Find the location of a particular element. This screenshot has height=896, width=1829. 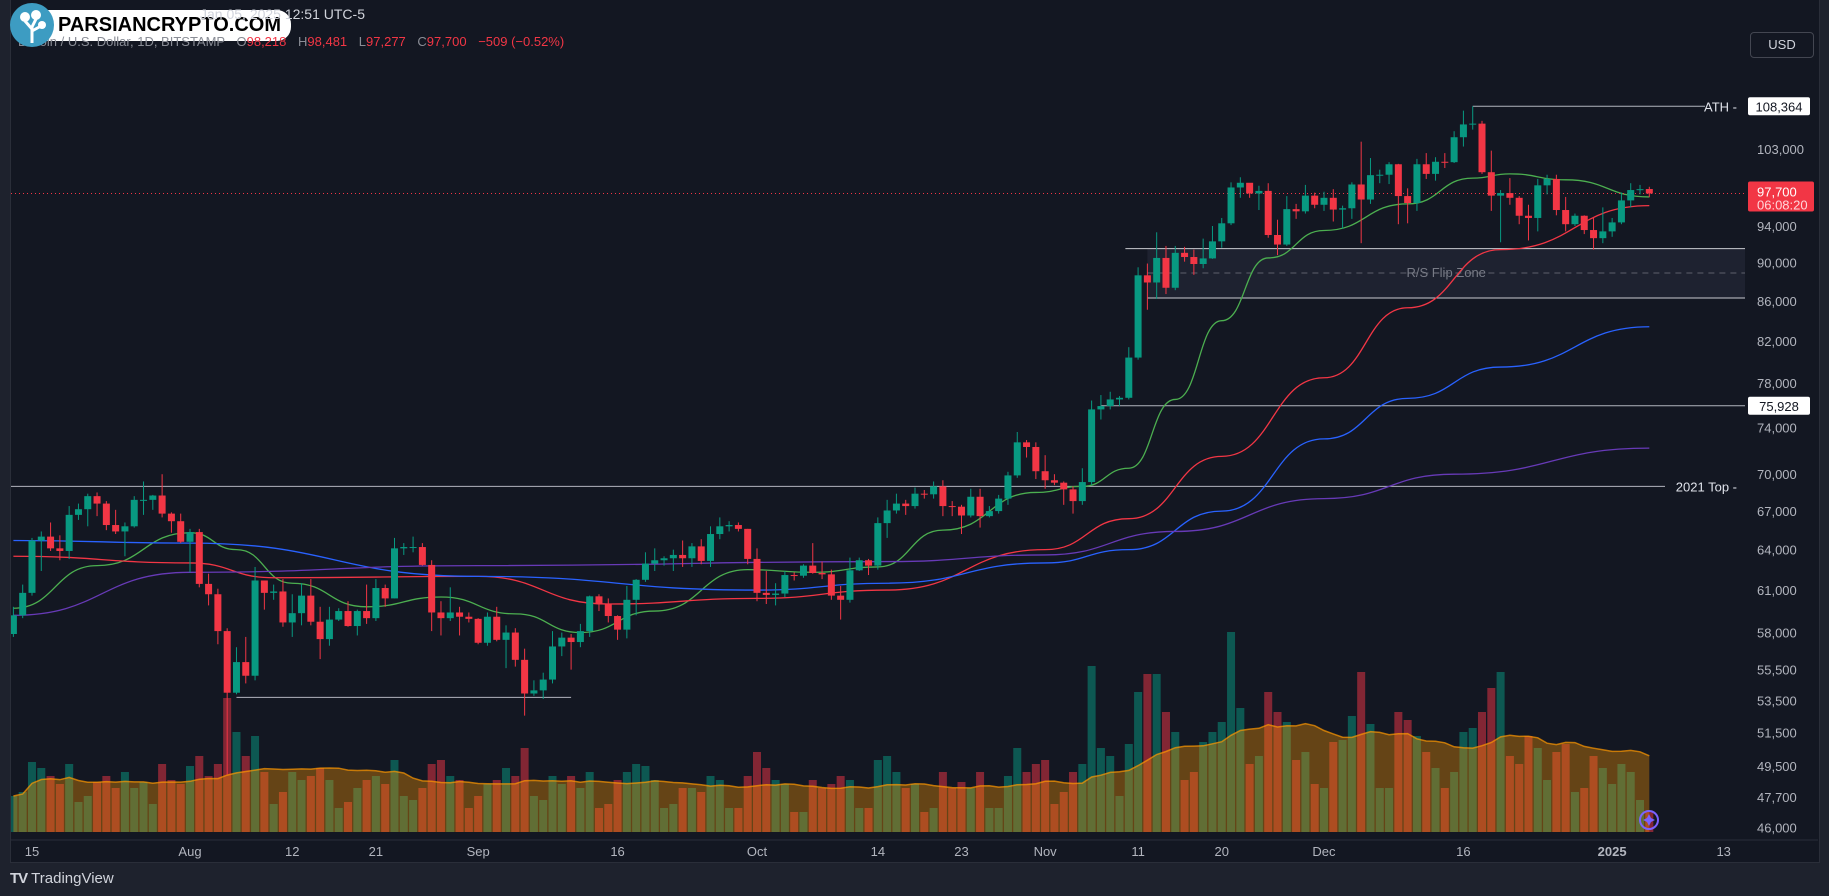

symbol-title: Bitcoin / U.S. Dollar, 1D, BITSTAMP is located at coordinates (121, 41).